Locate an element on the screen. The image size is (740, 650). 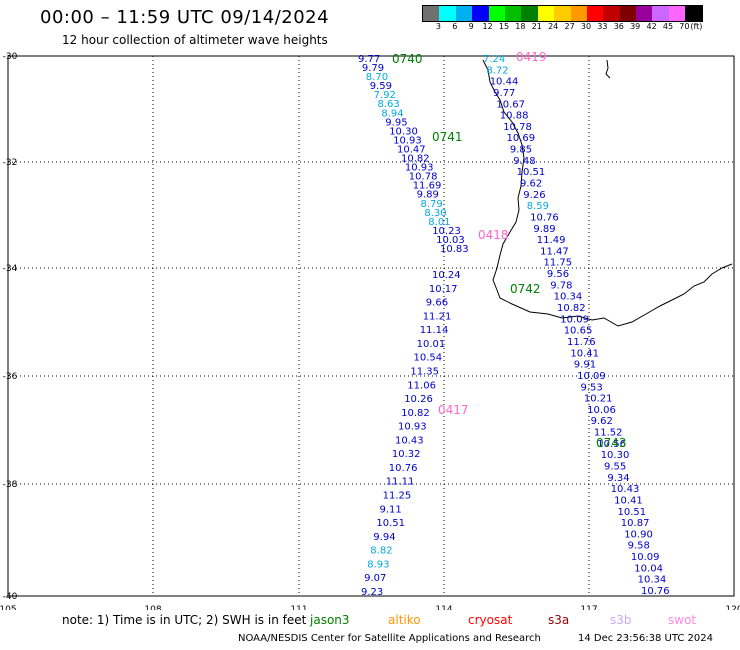
wave-height-label: 11.76 is located at coordinates (581, 342).